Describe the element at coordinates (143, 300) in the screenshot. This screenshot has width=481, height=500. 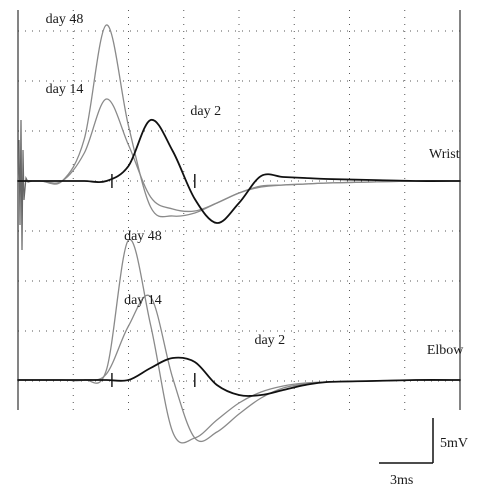
I see `label-elbow-day-14: day 14` at that location.